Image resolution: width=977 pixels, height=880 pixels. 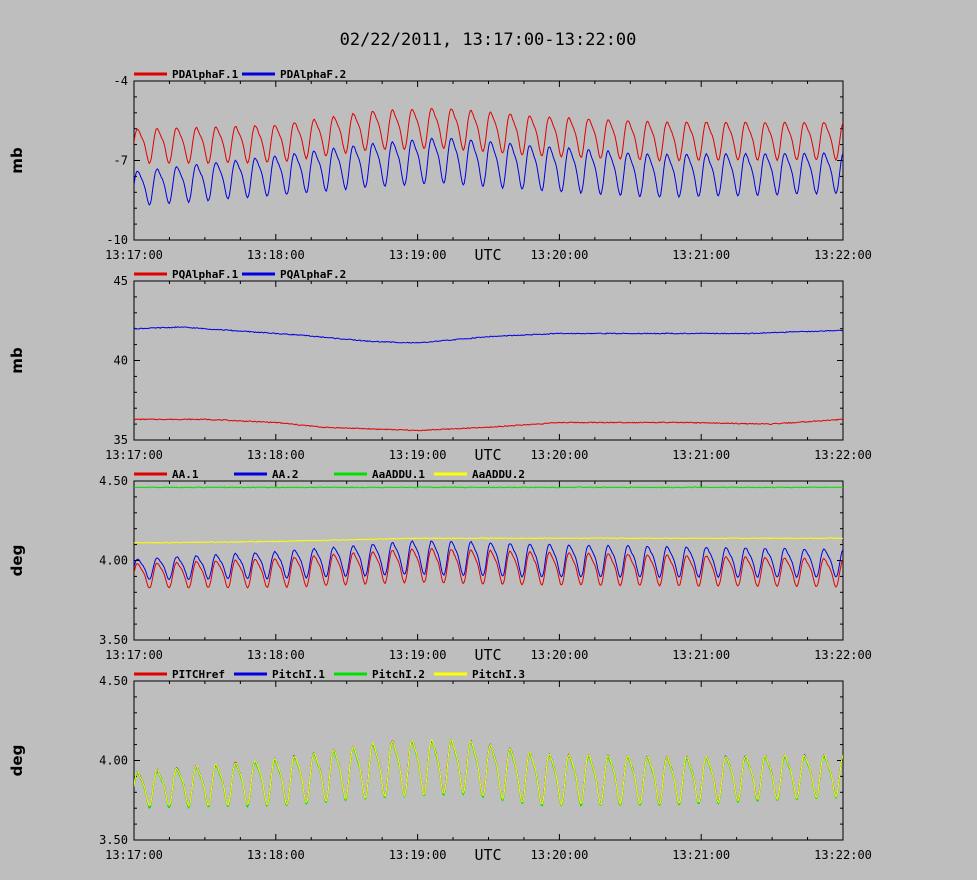 What do you see at coordinates (398, 474) in the screenshot?
I see `legend-label: AaADDU.1` at bounding box center [398, 474].